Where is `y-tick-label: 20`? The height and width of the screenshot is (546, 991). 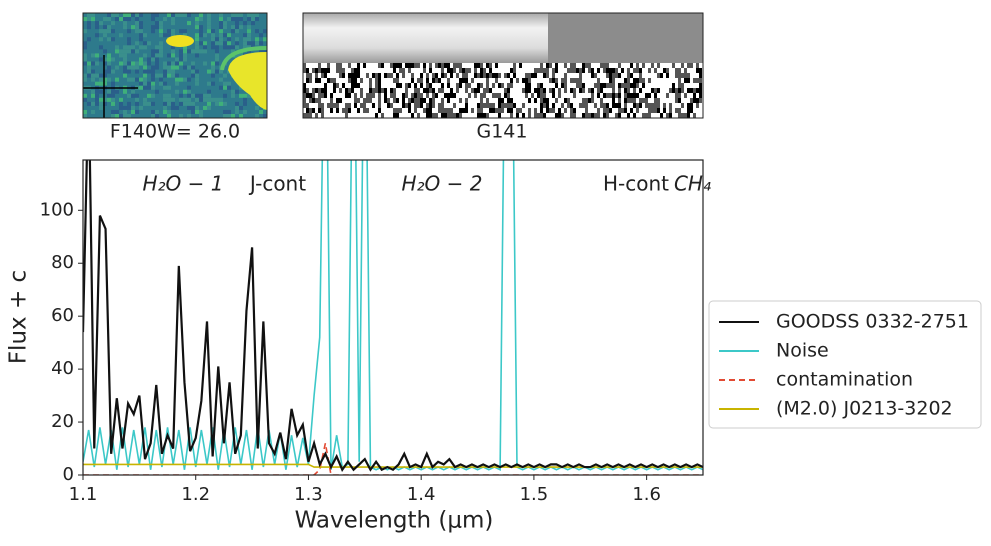
y-tick-label: 20 is located at coordinates (62, 421).